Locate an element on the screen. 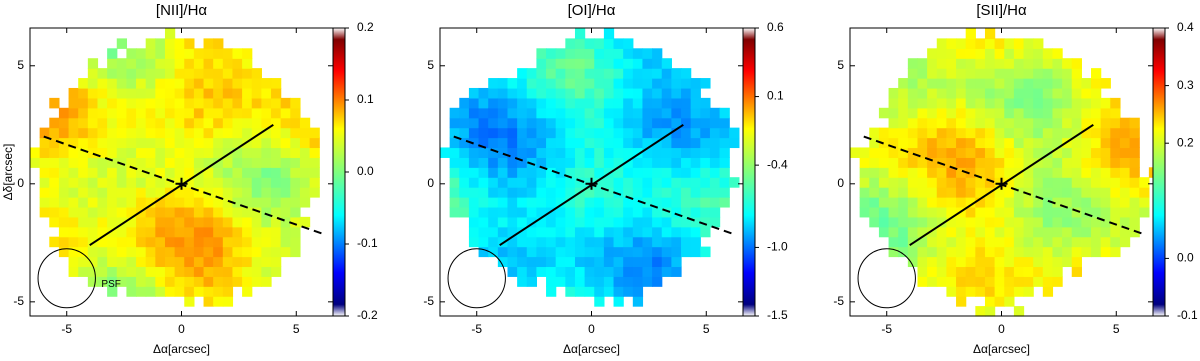  colorbar-tick-label: 0.0 is located at coordinates (1185, 258).